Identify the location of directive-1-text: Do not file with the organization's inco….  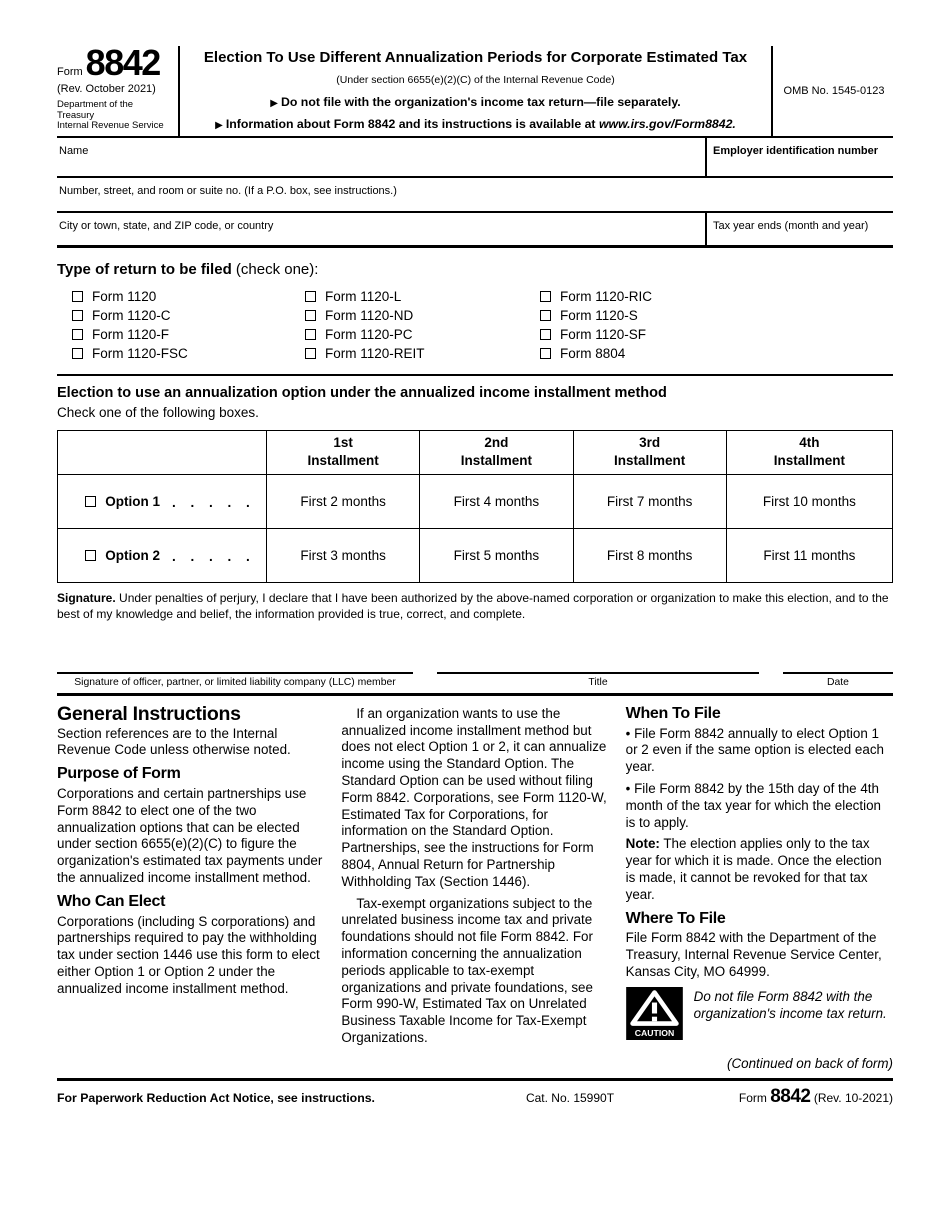
(481, 101).